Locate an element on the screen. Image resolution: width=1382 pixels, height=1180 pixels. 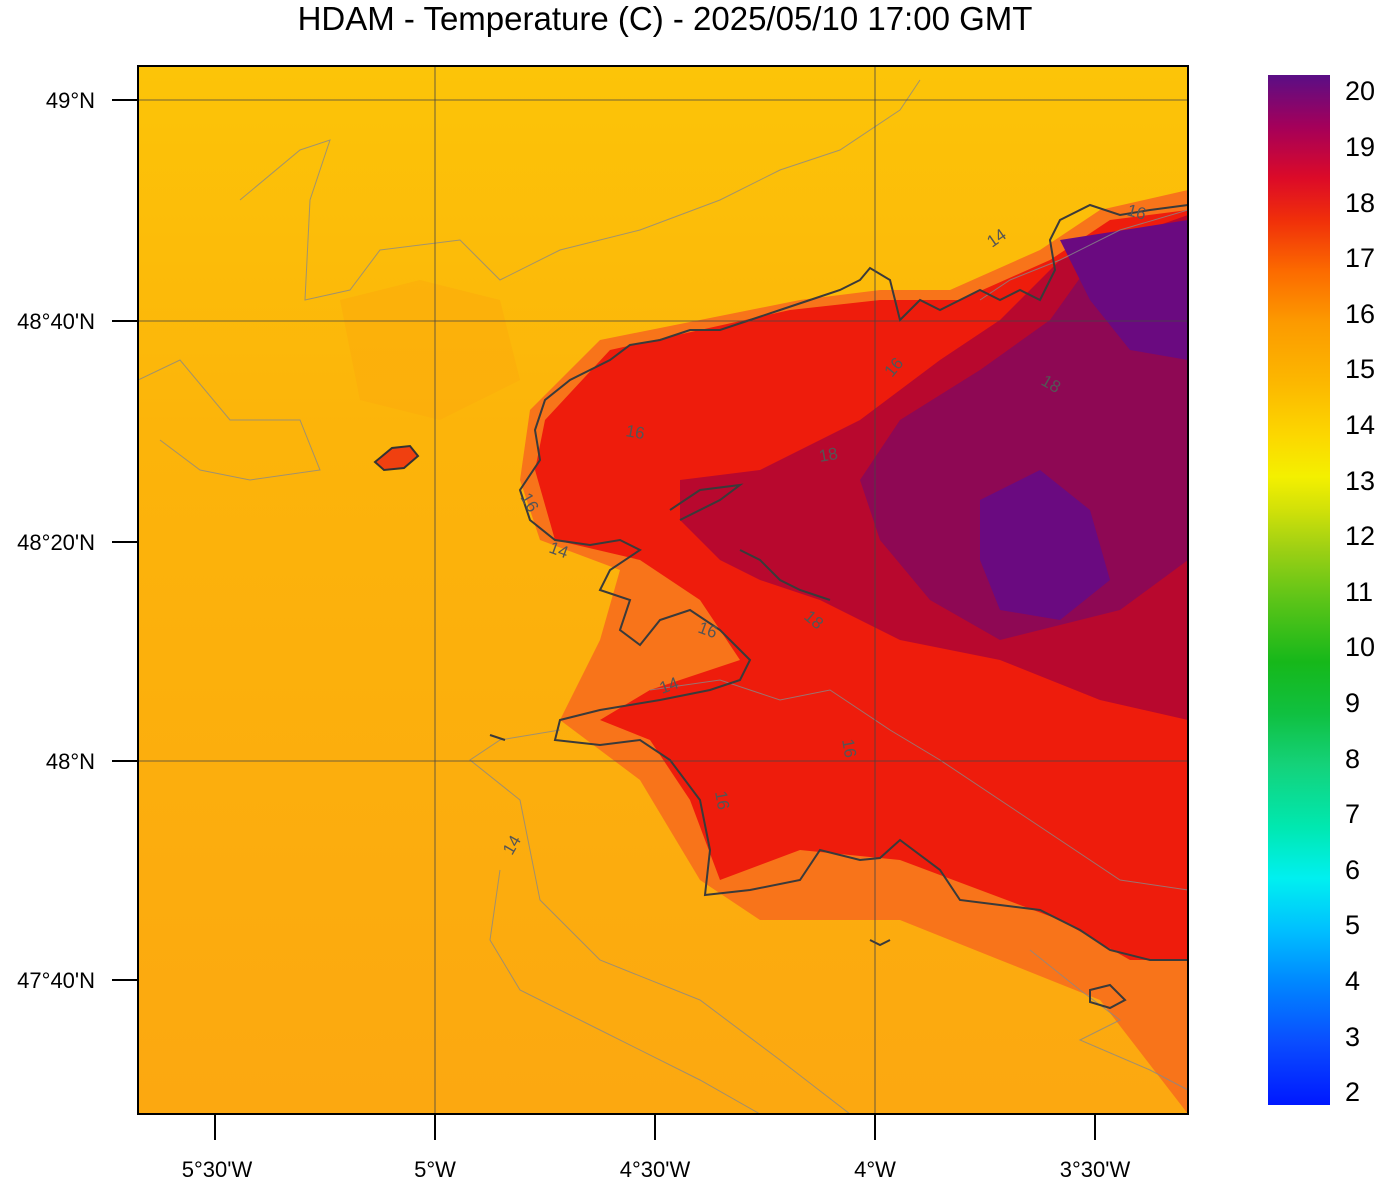
colorbar-label-11: 11 is located at coordinates (1359, 592).